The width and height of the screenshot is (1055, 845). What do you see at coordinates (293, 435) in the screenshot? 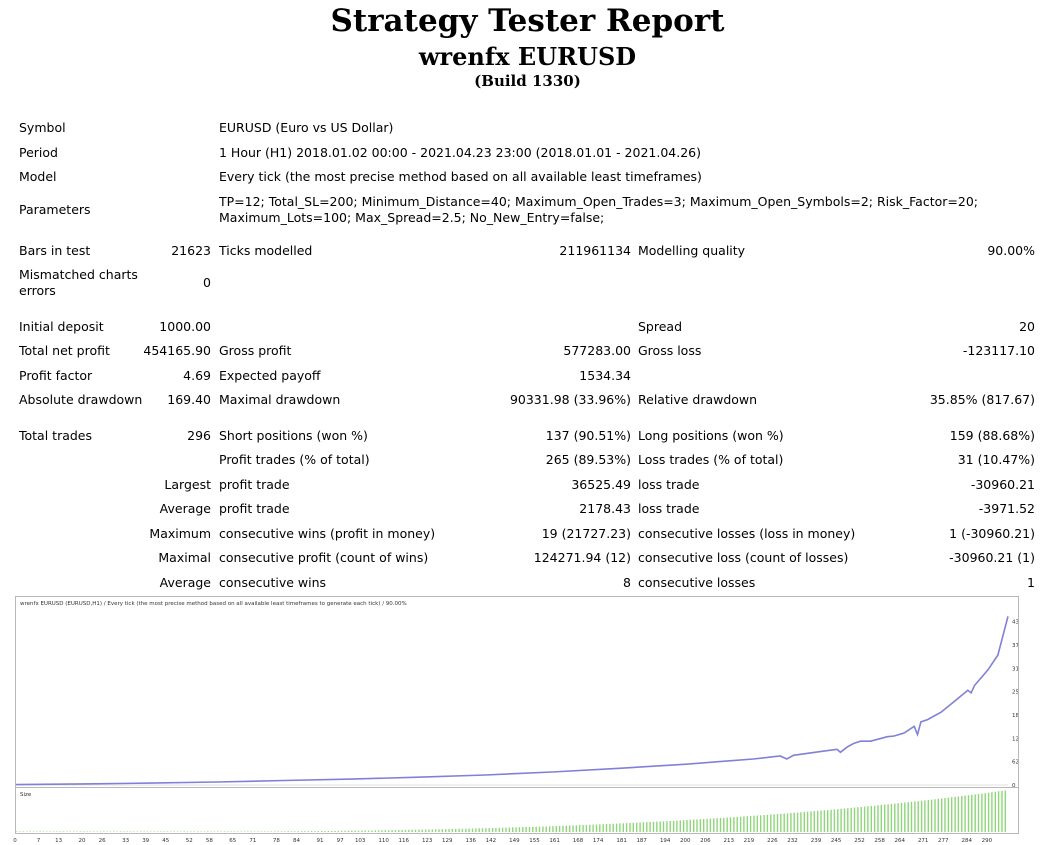
I see `short-positions-label: Short positions (won %)` at bounding box center [293, 435].